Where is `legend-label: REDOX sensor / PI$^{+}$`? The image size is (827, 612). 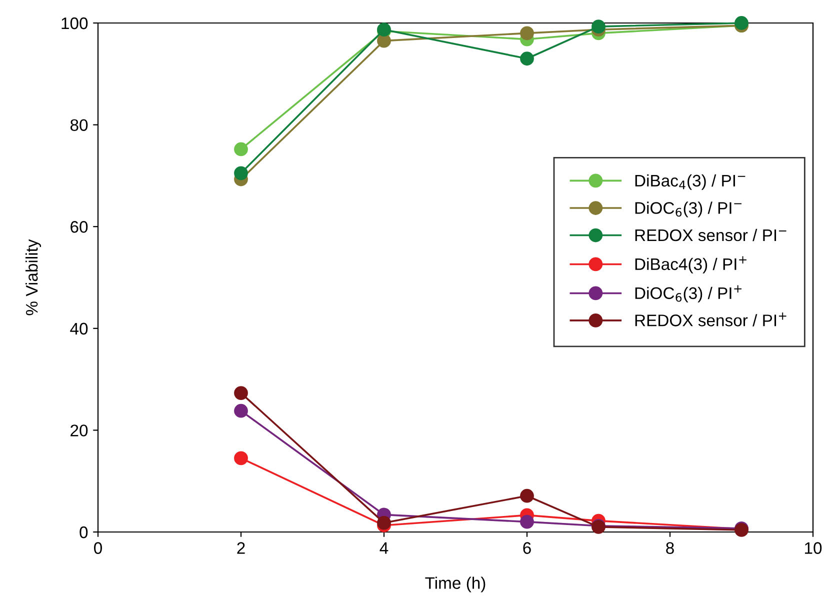 legend-label: REDOX sensor / PI$^{+}$ is located at coordinates (710, 319).